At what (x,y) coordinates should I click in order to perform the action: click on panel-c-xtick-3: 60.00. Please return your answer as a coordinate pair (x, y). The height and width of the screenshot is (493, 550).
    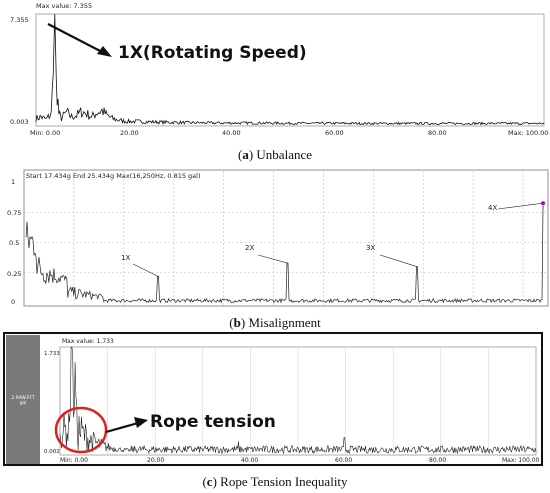
    Looking at the image, I should click on (344, 460).